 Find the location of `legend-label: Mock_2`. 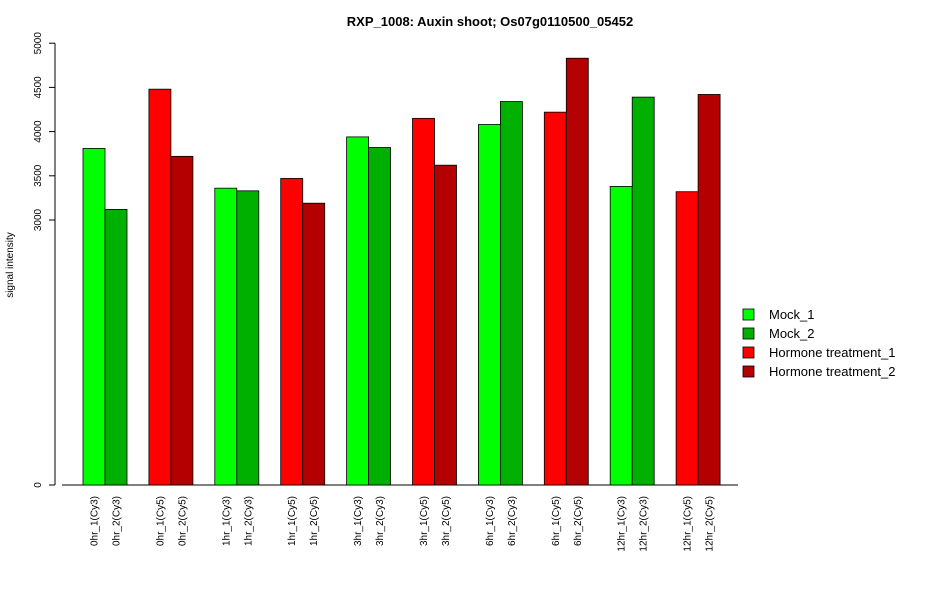

legend-label: Mock_2 is located at coordinates (792, 333).